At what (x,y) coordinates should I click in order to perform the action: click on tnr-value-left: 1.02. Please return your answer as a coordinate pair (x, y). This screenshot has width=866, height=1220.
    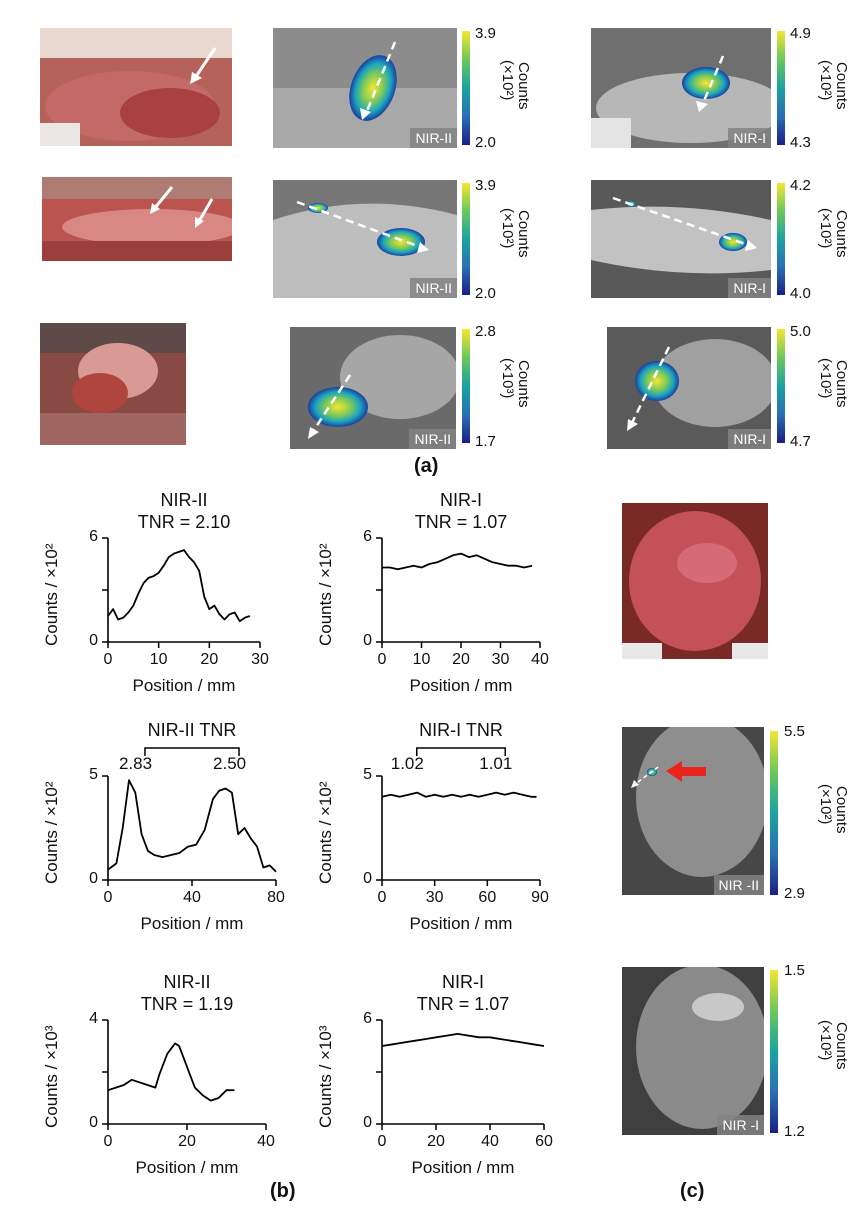
    Looking at the image, I should click on (407, 763).